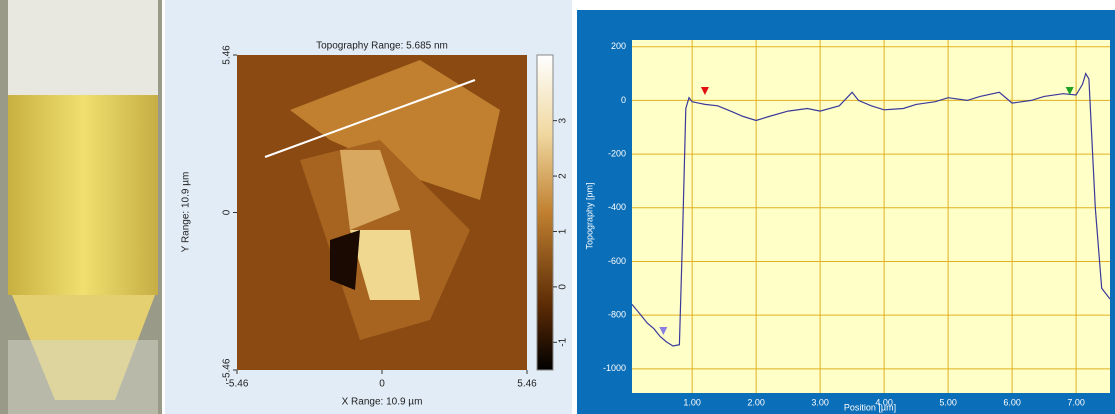  What do you see at coordinates (227, 55) in the screenshot?
I see `y-tick-label: 5.46` at bounding box center [227, 55].